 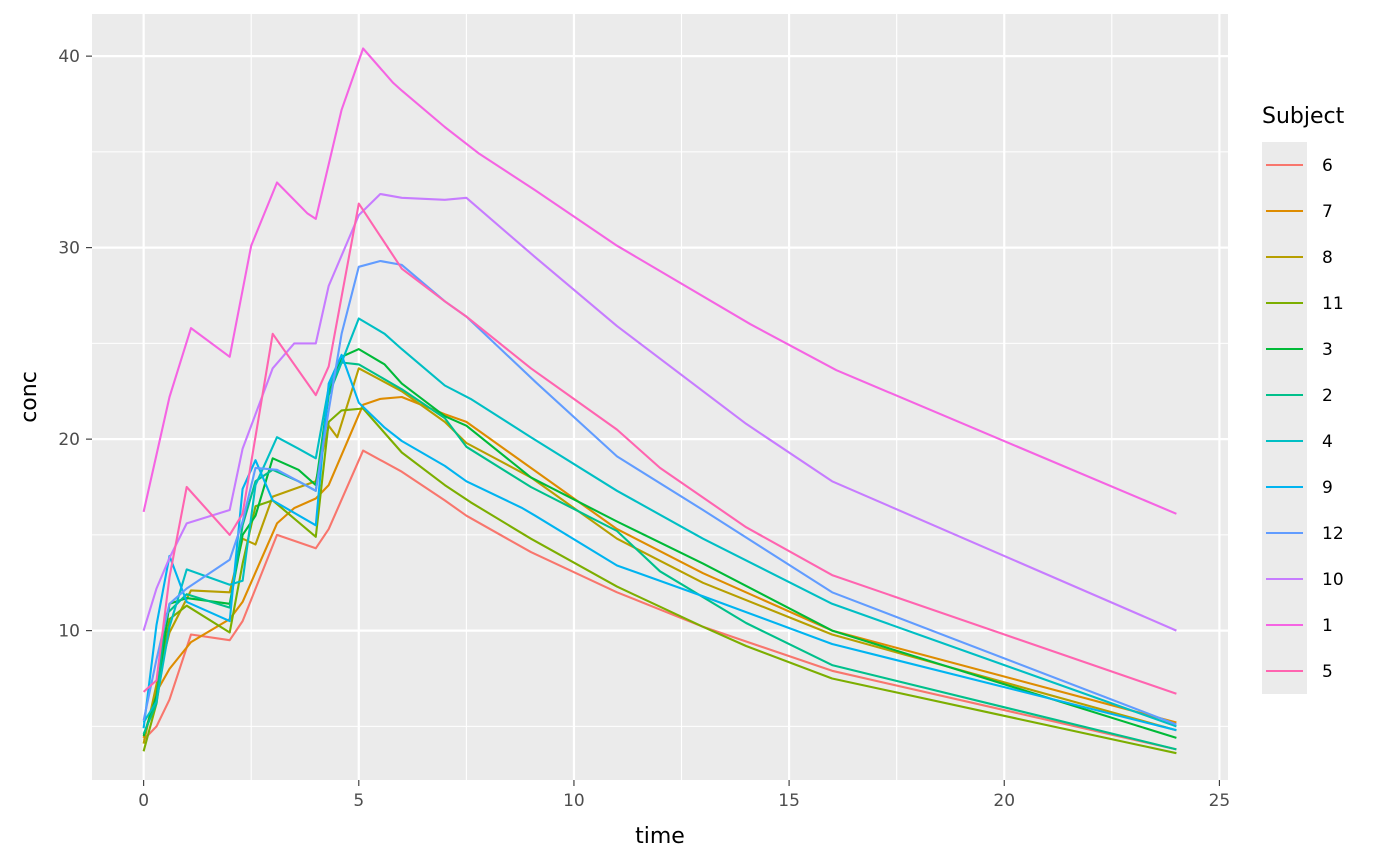 I want to click on y-axis: 10 20 30 40, so click(x=75, y=344).